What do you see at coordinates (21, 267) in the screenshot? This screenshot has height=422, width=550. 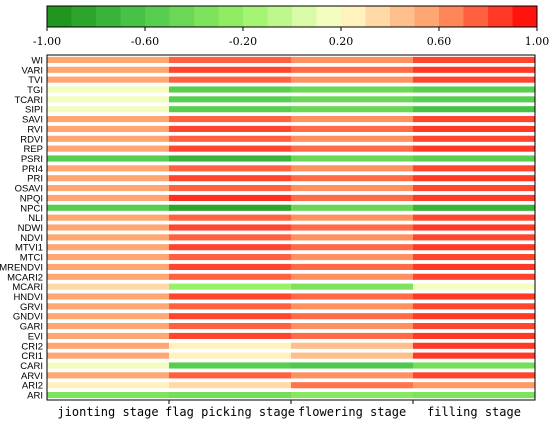 I see `row-label: MRENDVI` at bounding box center [21, 267].